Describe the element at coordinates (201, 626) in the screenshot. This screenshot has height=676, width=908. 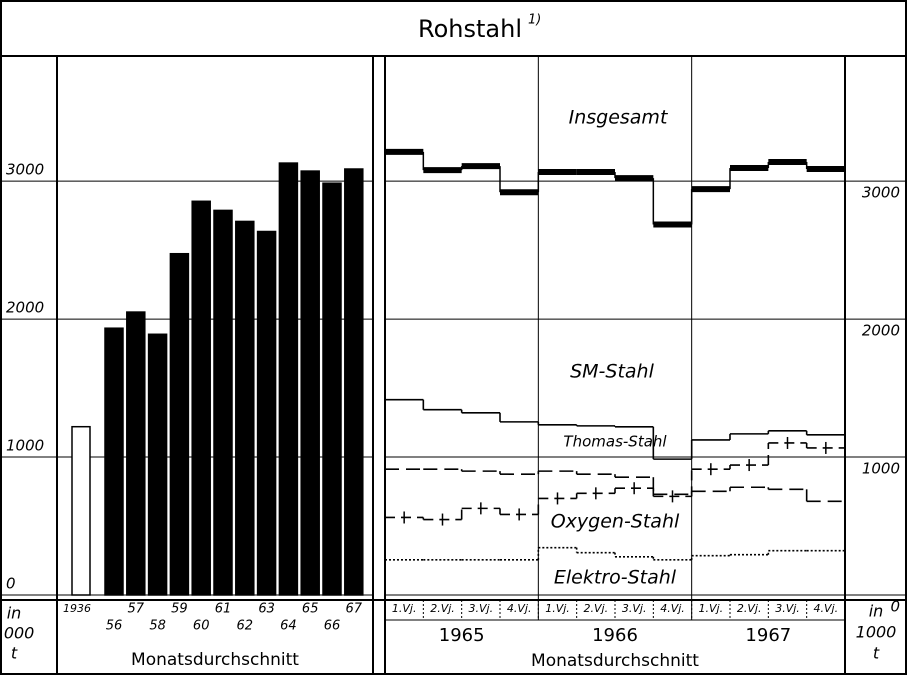
I see `x-tick-label: 60` at that location.